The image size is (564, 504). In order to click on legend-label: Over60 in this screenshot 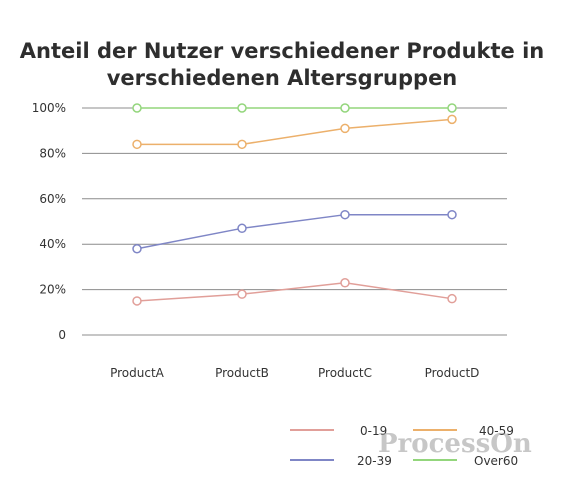, I will do `click(496, 461)`.